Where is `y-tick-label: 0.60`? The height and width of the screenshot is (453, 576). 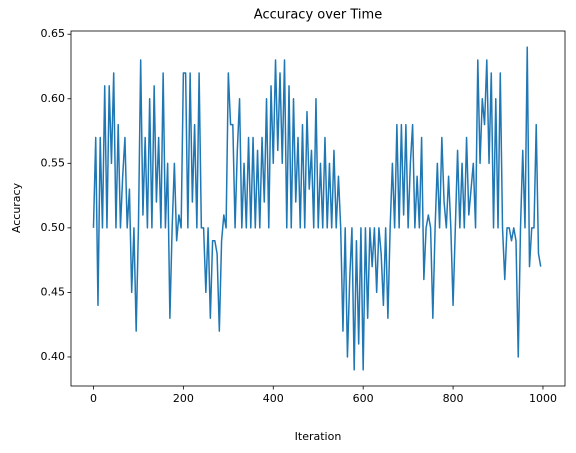
y-tick-label: 0.60 is located at coordinates (53, 98).